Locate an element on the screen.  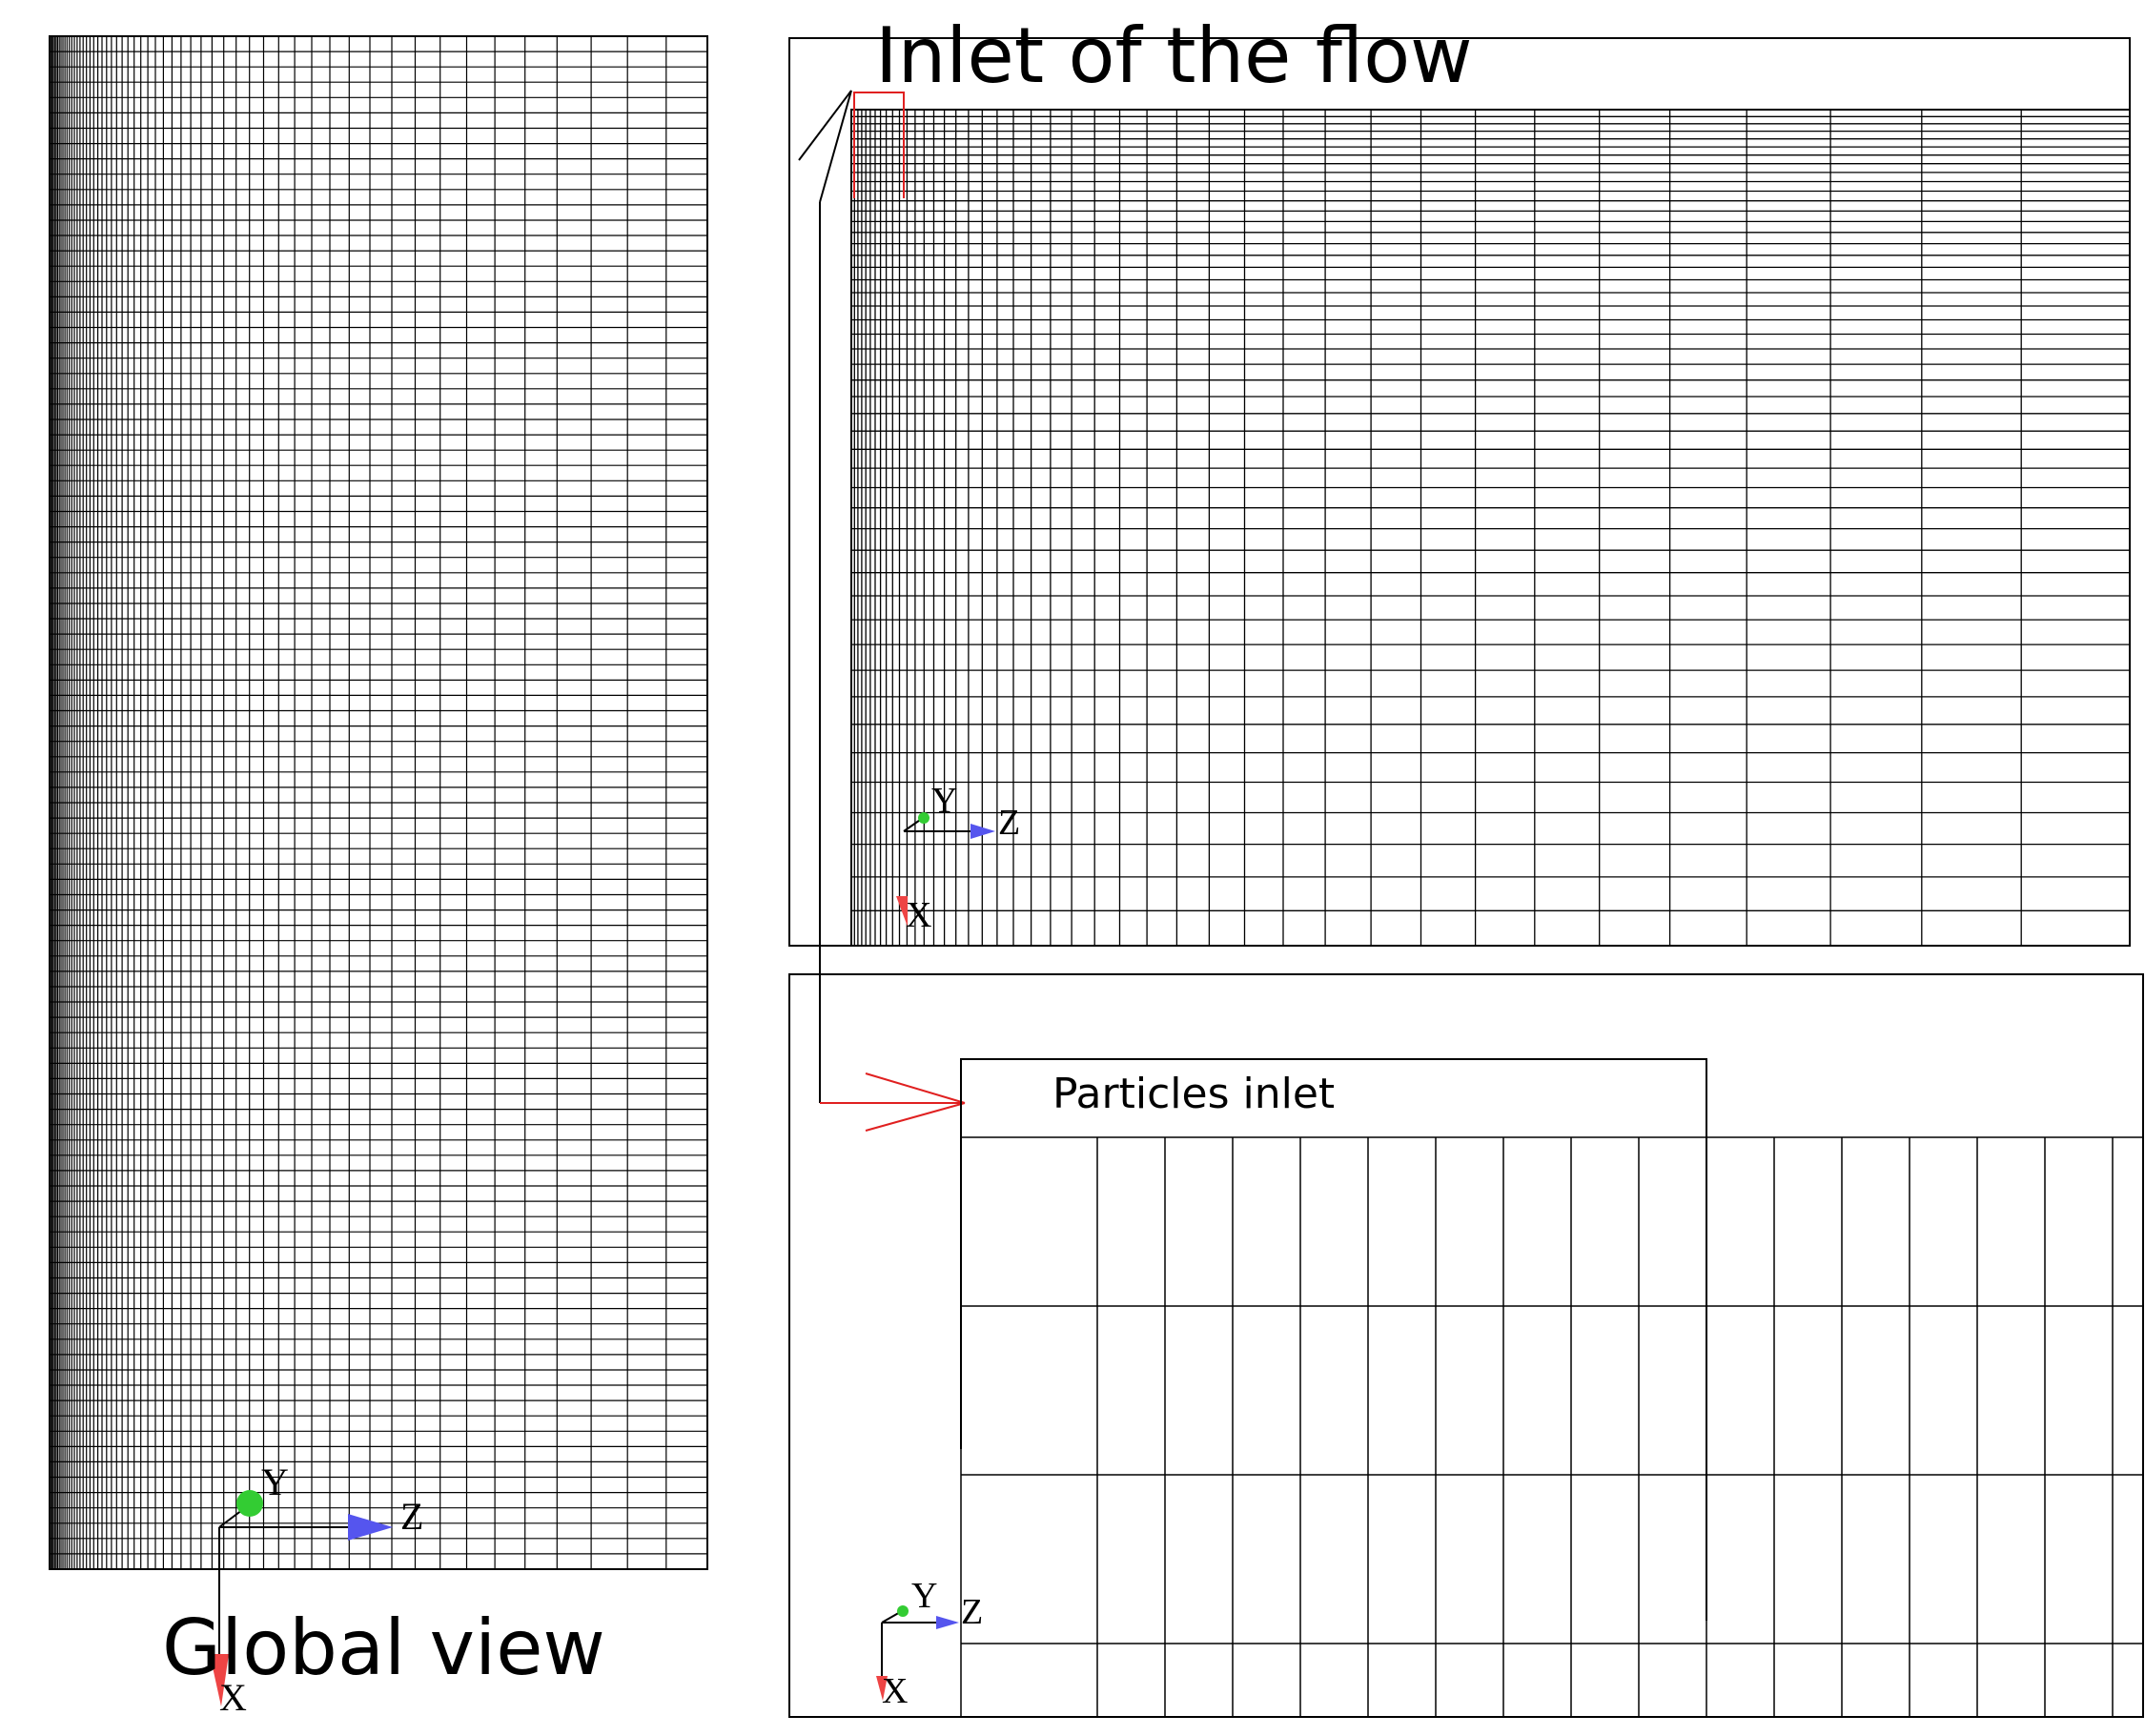
inlet-highlight-box is located at coordinates (879, 145).